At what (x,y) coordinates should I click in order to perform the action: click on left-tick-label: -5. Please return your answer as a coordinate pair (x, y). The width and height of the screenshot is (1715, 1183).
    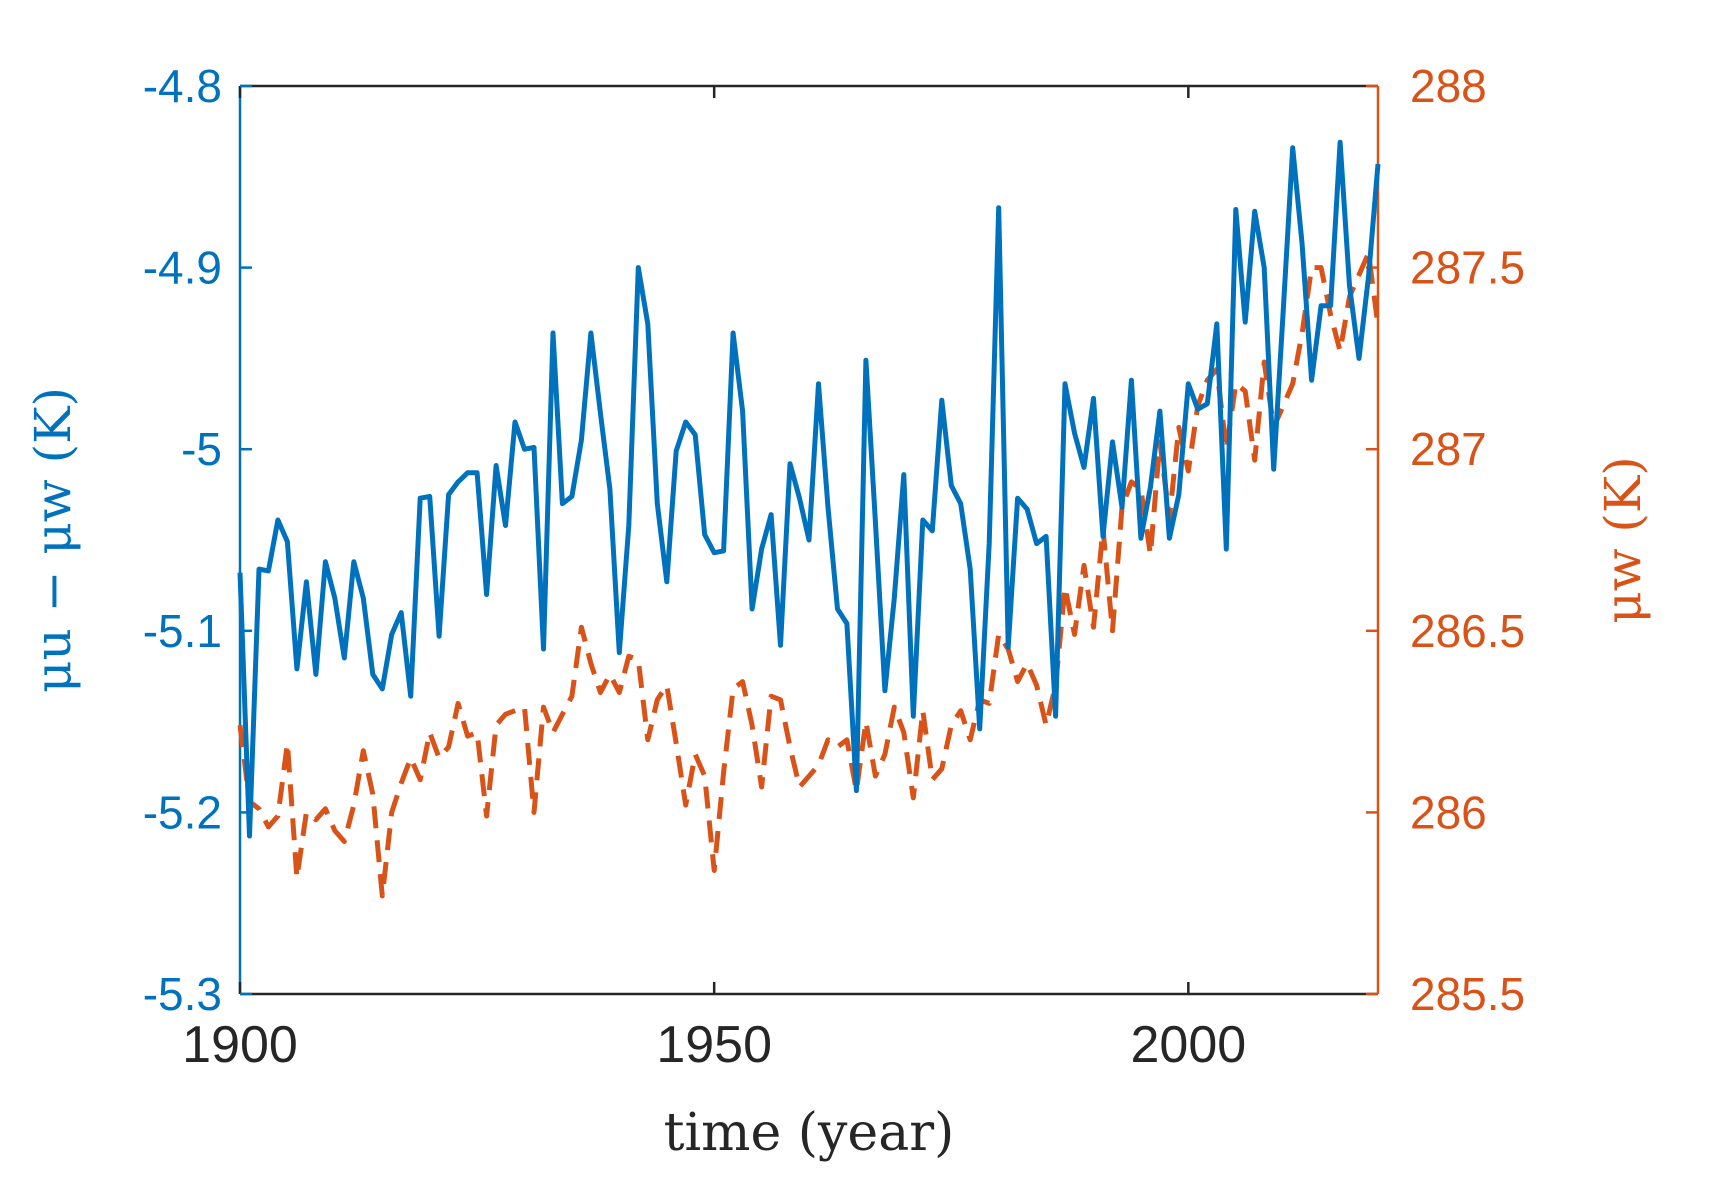
    Looking at the image, I should click on (201, 449).